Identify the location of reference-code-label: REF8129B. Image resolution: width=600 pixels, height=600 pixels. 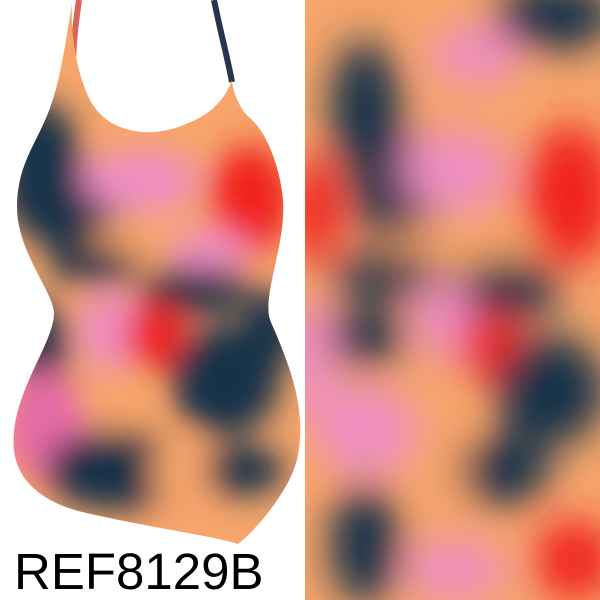
(139, 571).